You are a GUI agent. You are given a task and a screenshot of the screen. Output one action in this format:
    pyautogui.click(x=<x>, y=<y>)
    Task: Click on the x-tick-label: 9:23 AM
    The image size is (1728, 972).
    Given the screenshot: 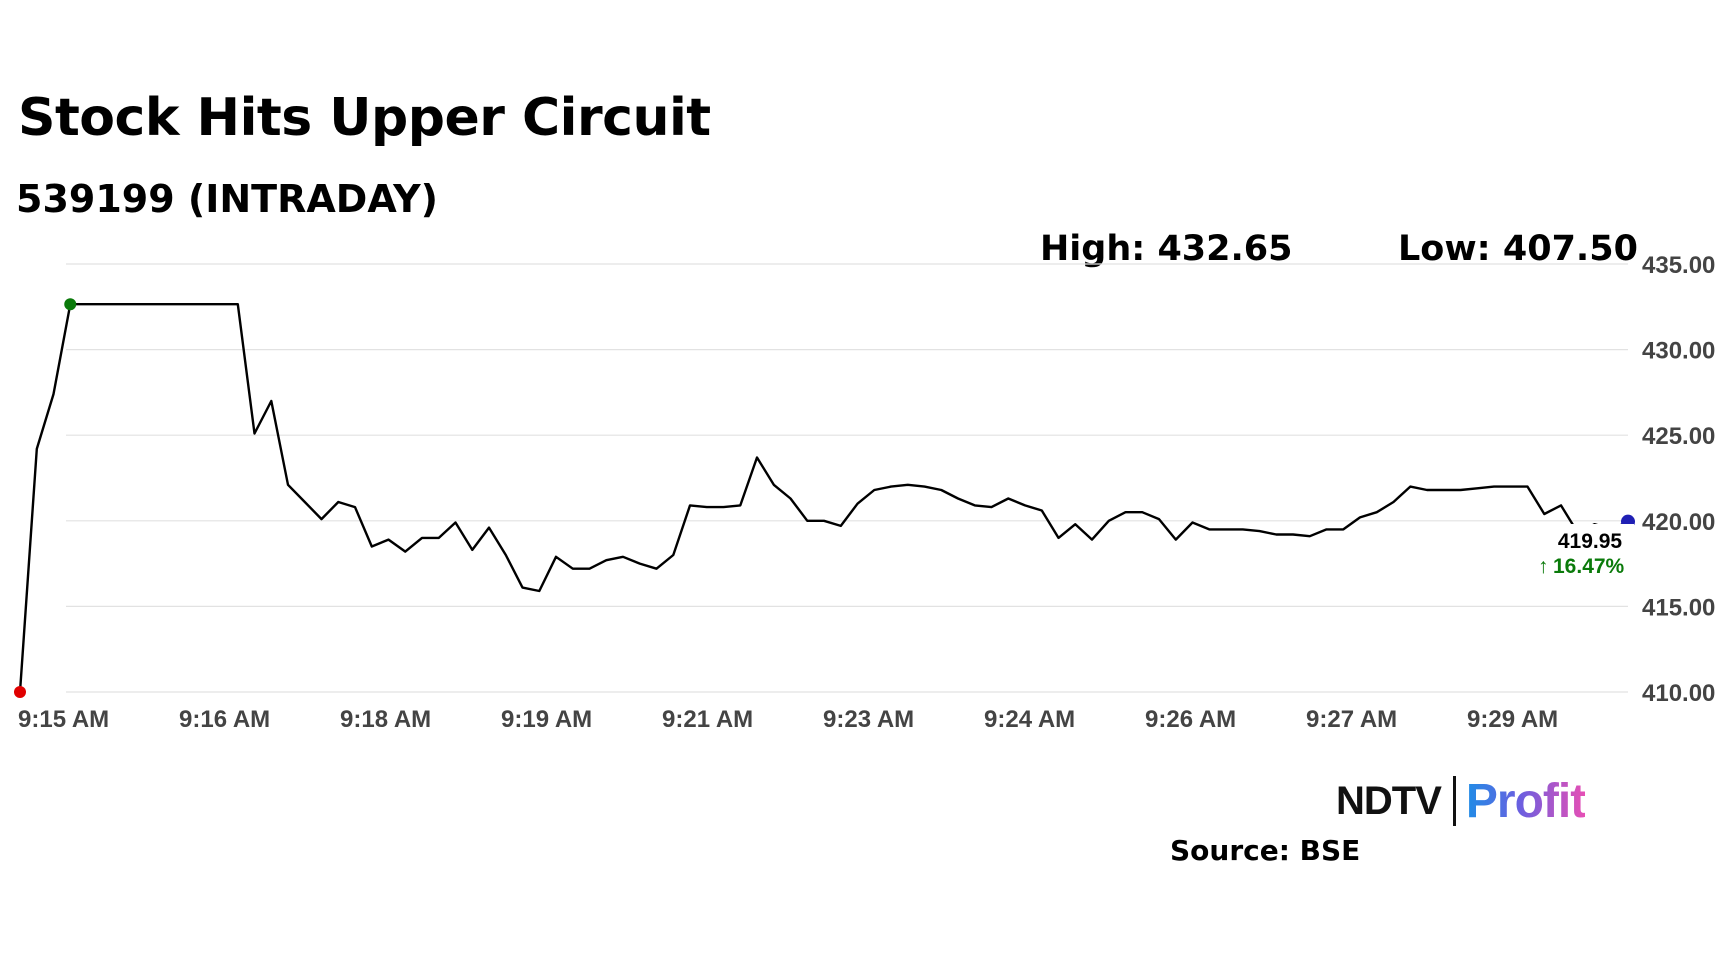 What is the action you would take?
    pyautogui.click(x=868, y=719)
    